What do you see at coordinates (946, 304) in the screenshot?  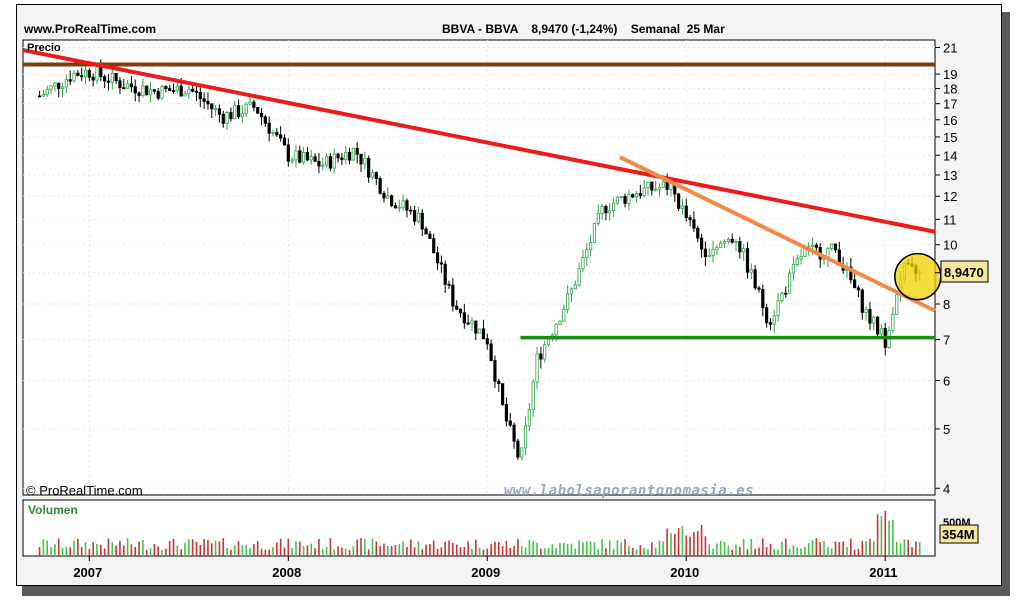 I see `y-tick-label: 8` at bounding box center [946, 304].